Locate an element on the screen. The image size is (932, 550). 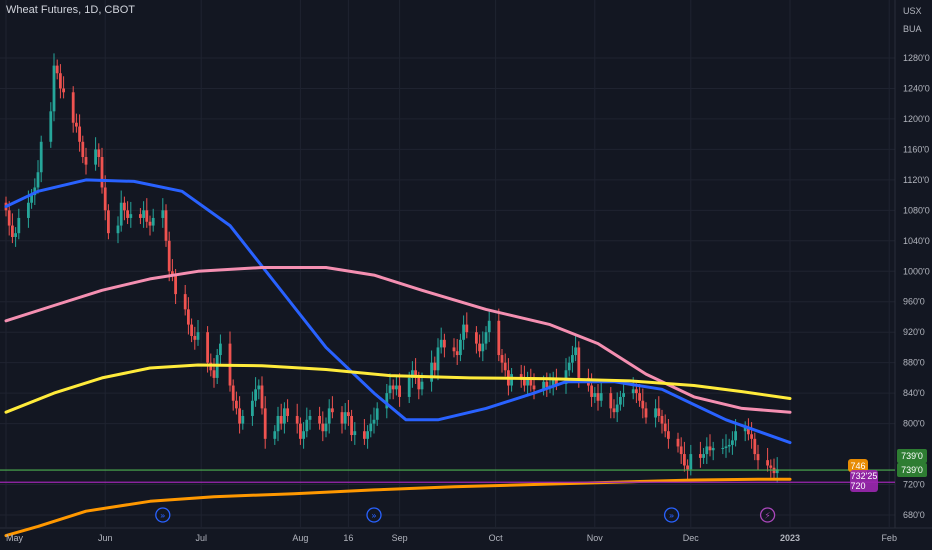
y-tick-label: 1280'0 is located at coordinates (916, 58).